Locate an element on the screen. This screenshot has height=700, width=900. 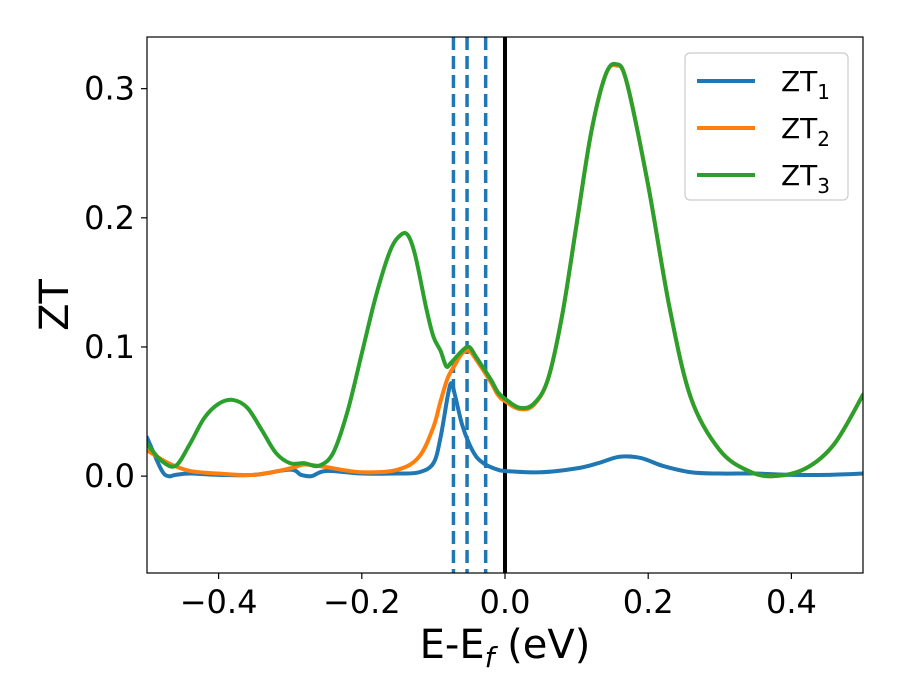
x-axis-label-main: E-E is located at coordinates (452, 645).